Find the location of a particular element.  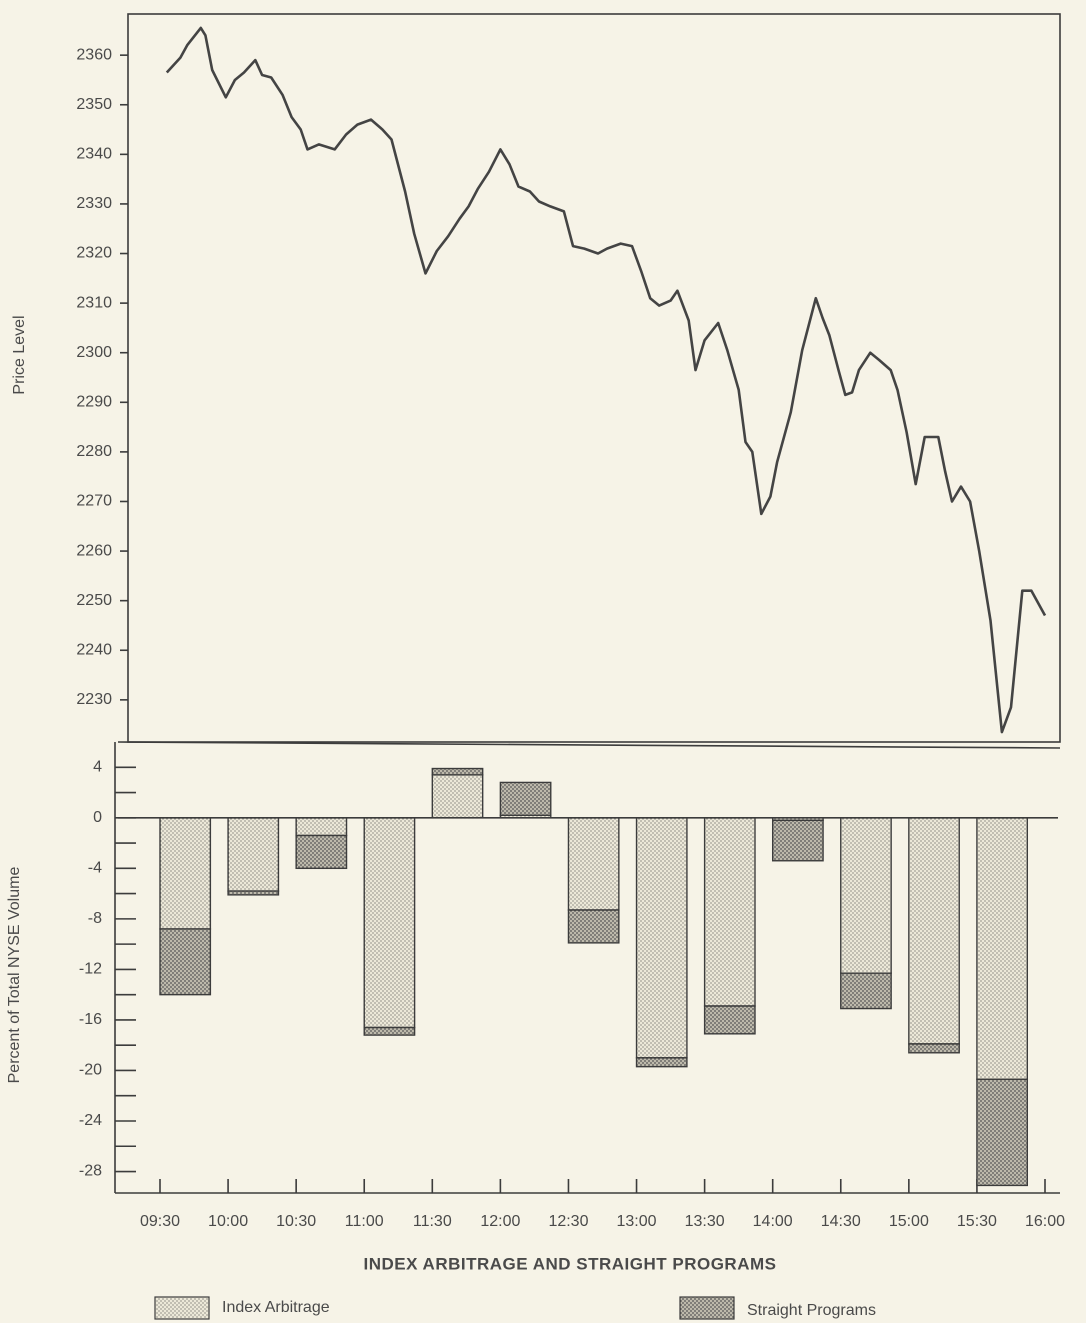

x-tick-label: 13:00 is located at coordinates (637, 1221).